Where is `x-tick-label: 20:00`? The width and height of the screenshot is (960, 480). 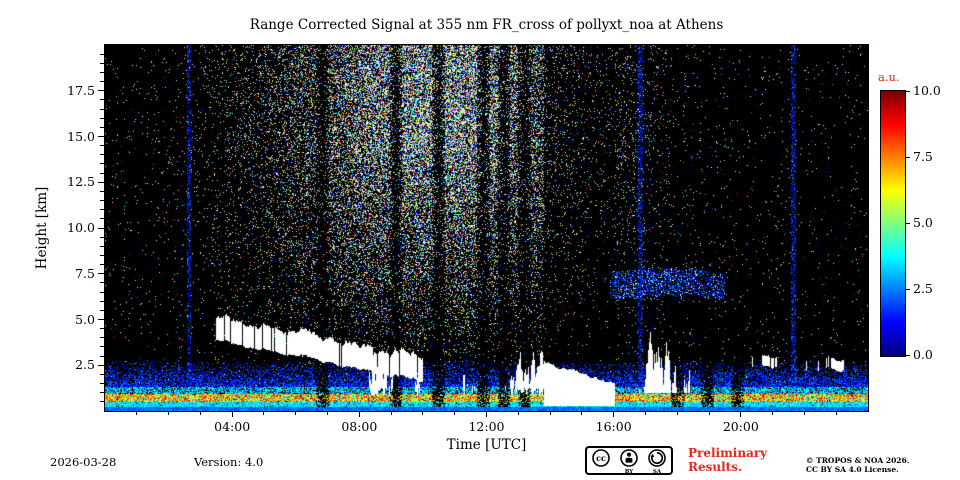 x-tick-label: 20:00 is located at coordinates (740, 426).